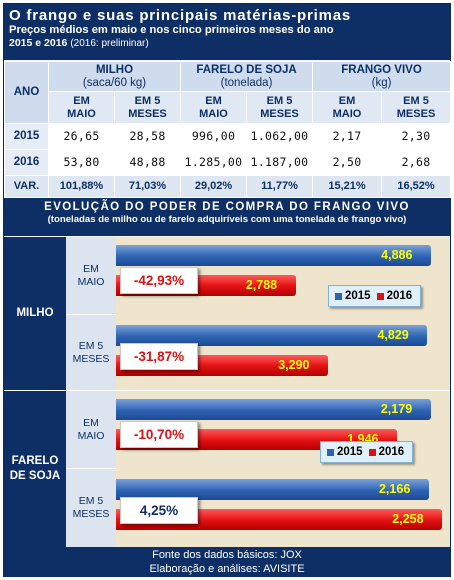 The width and height of the screenshot is (454, 580). What do you see at coordinates (227, 555) in the screenshot?
I see `footer-source: Fonte dos dados básicos: JOX` at bounding box center [227, 555].